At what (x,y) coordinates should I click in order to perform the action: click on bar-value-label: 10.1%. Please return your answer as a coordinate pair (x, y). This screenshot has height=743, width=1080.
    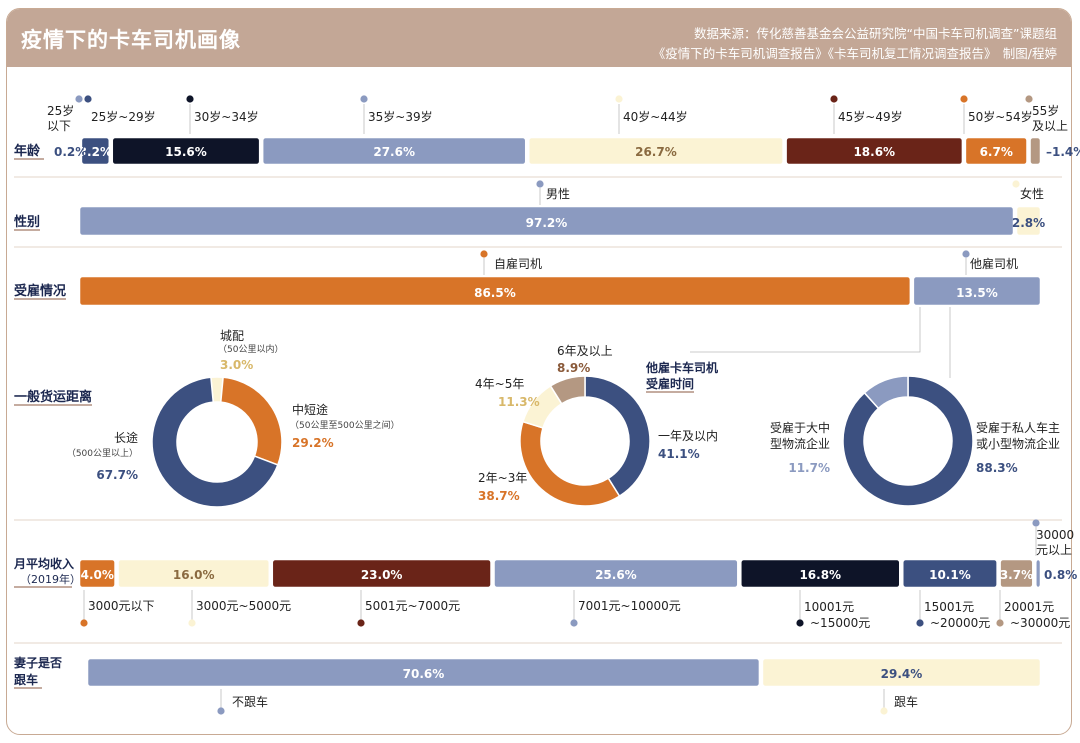
    Looking at the image, I should click on (950, 575).